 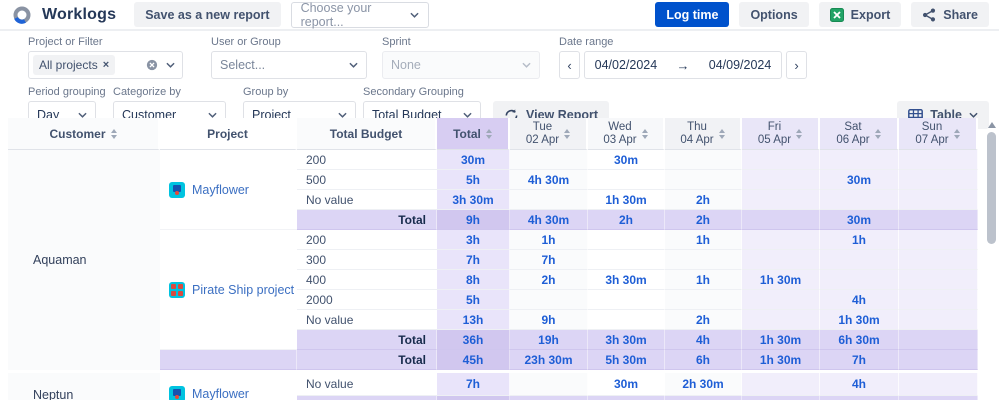 I want to click on subtotal-day-cell-tue: 4h 30m, so click(x=549, y=220).